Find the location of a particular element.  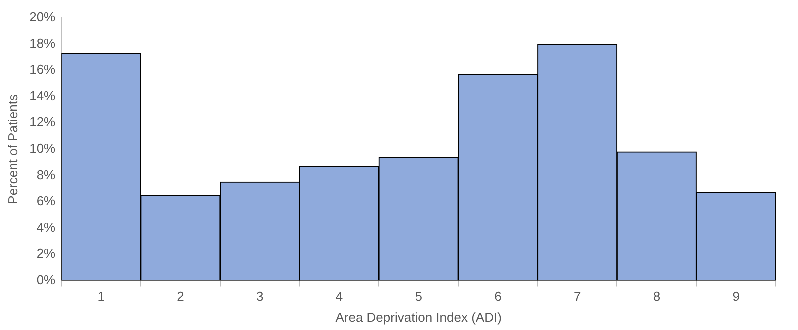

y-tick-label: 10% is located at coordinates (43, 148).